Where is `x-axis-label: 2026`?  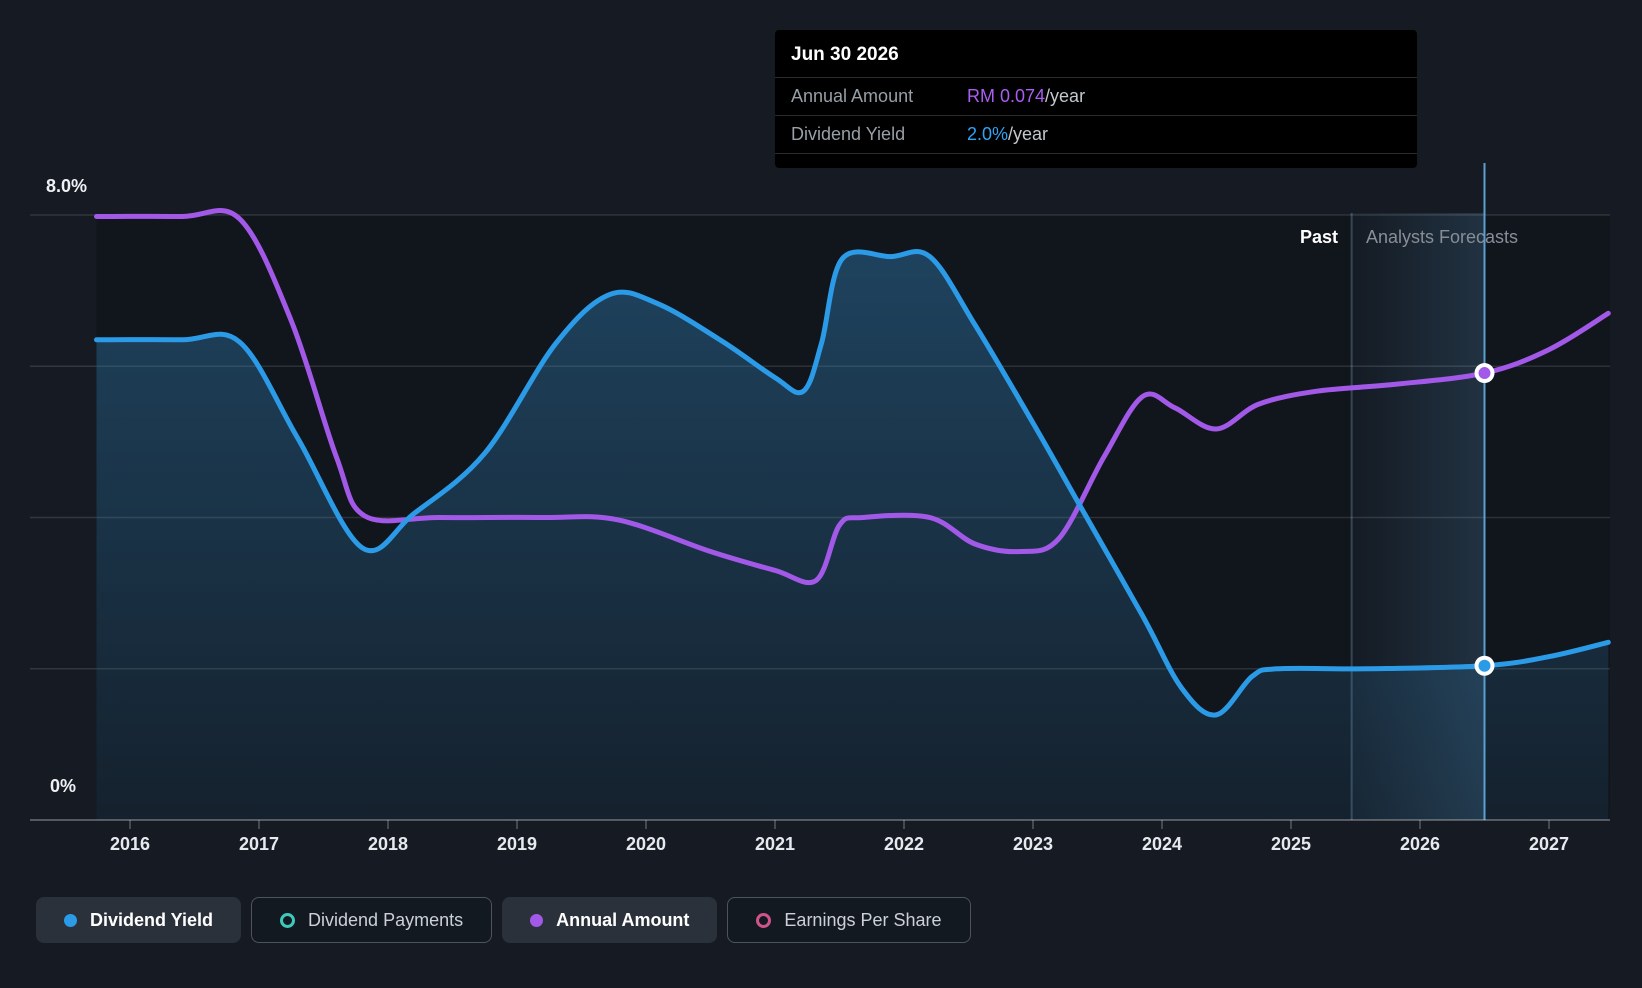
x-axis-label: 2026 is located at coordinates (1420, 844).